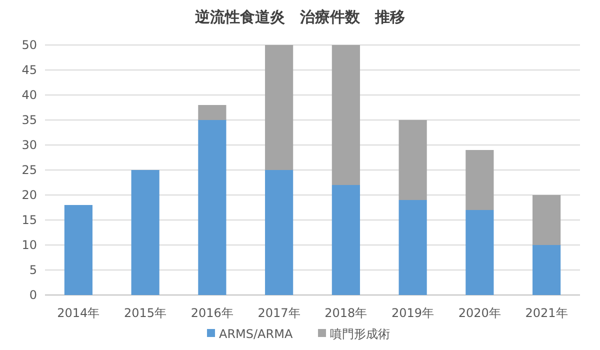  What do you see at coordinates (29, 120) in the screenshot?
I see `ytick: 35` at bounding box center [29, 120].